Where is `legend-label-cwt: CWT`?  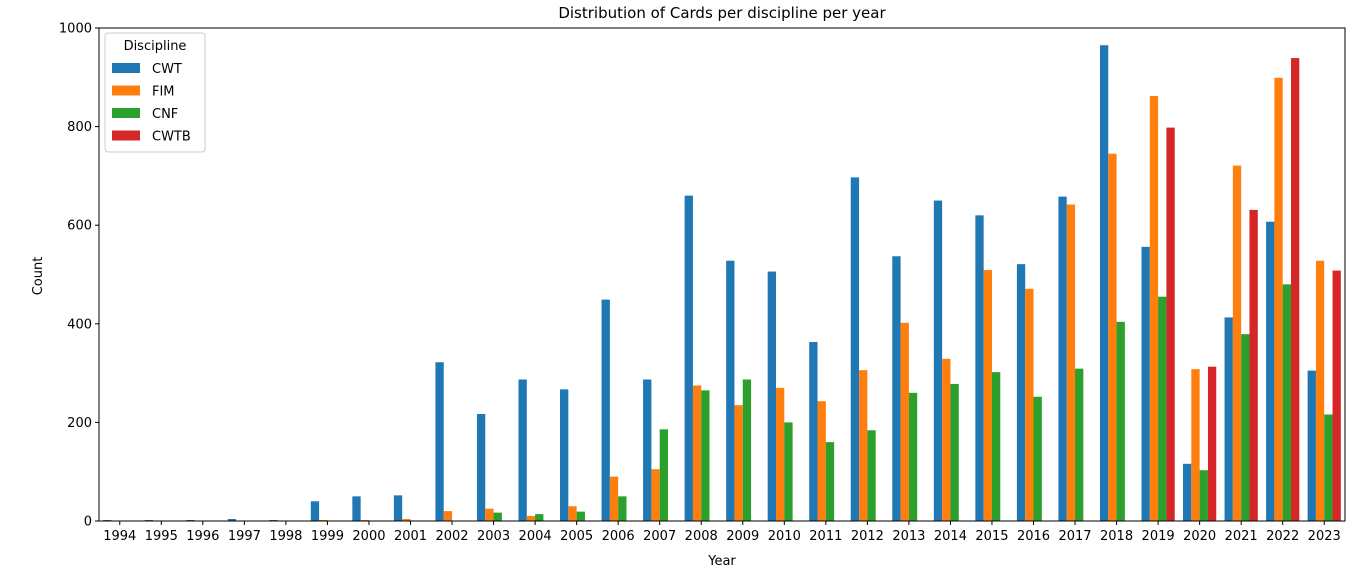
legend-label-cwt: CWT is located at coordinates (167, 69).